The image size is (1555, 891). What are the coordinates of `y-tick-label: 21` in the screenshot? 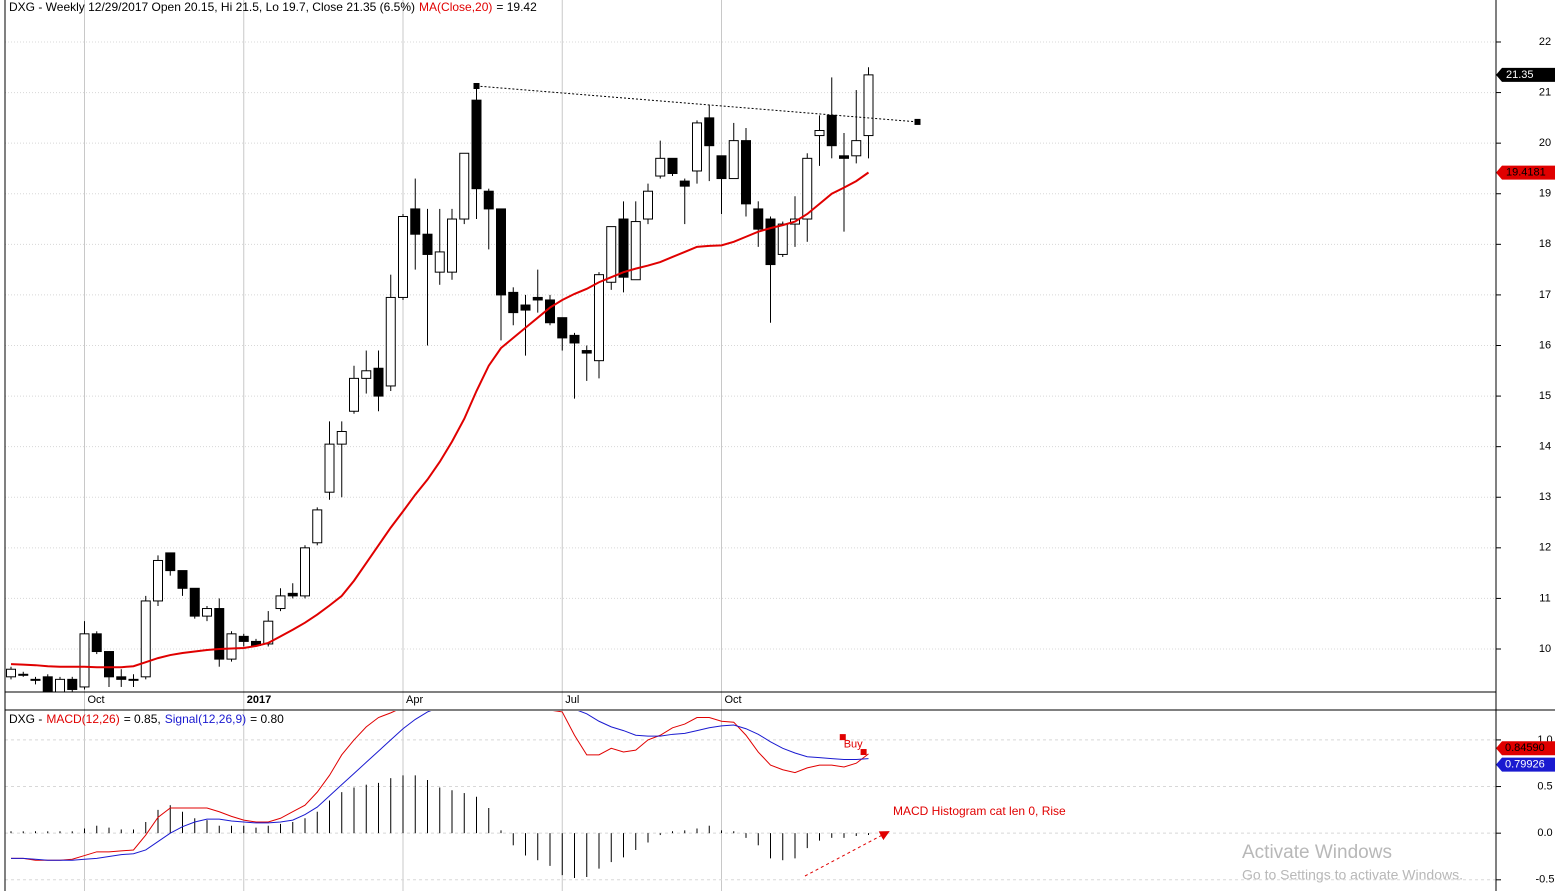 It's located at (1545, 92).